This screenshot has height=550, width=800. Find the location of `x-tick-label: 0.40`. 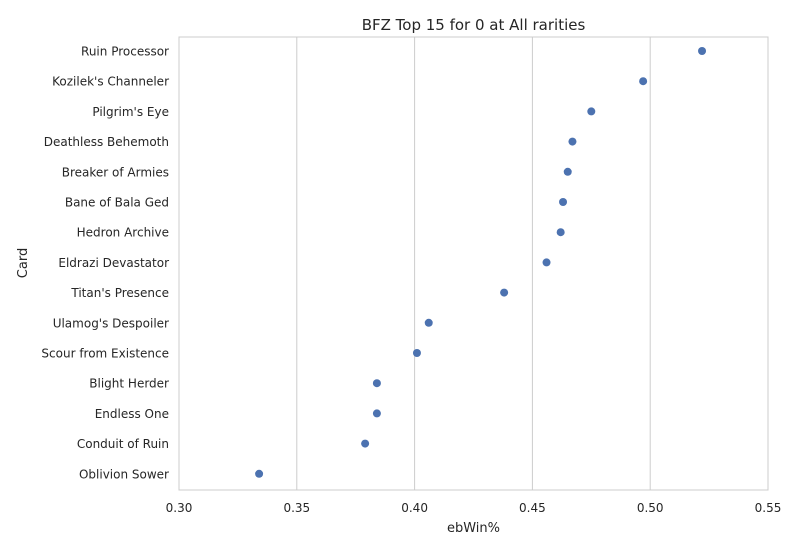

x-tick-label: 0.40 is located at coordinates (414, 508).